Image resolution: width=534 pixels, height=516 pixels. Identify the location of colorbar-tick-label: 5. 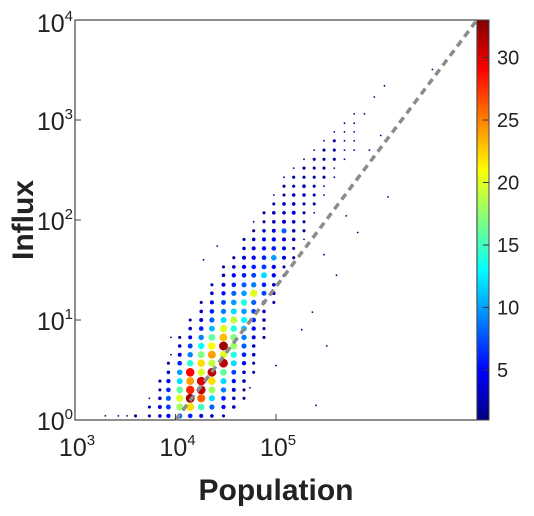
(502, 371).